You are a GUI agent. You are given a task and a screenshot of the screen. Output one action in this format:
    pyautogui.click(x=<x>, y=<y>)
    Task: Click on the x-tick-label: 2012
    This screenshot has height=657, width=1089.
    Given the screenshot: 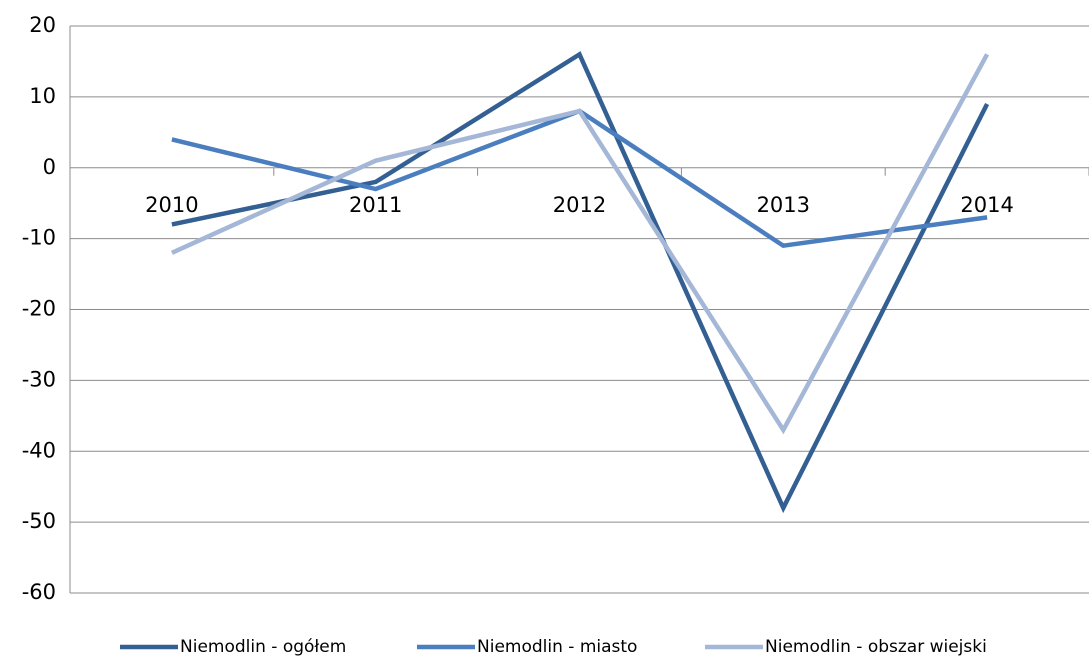 What is the action you would take?
    pyautogui.click(x=579, y=205)
    